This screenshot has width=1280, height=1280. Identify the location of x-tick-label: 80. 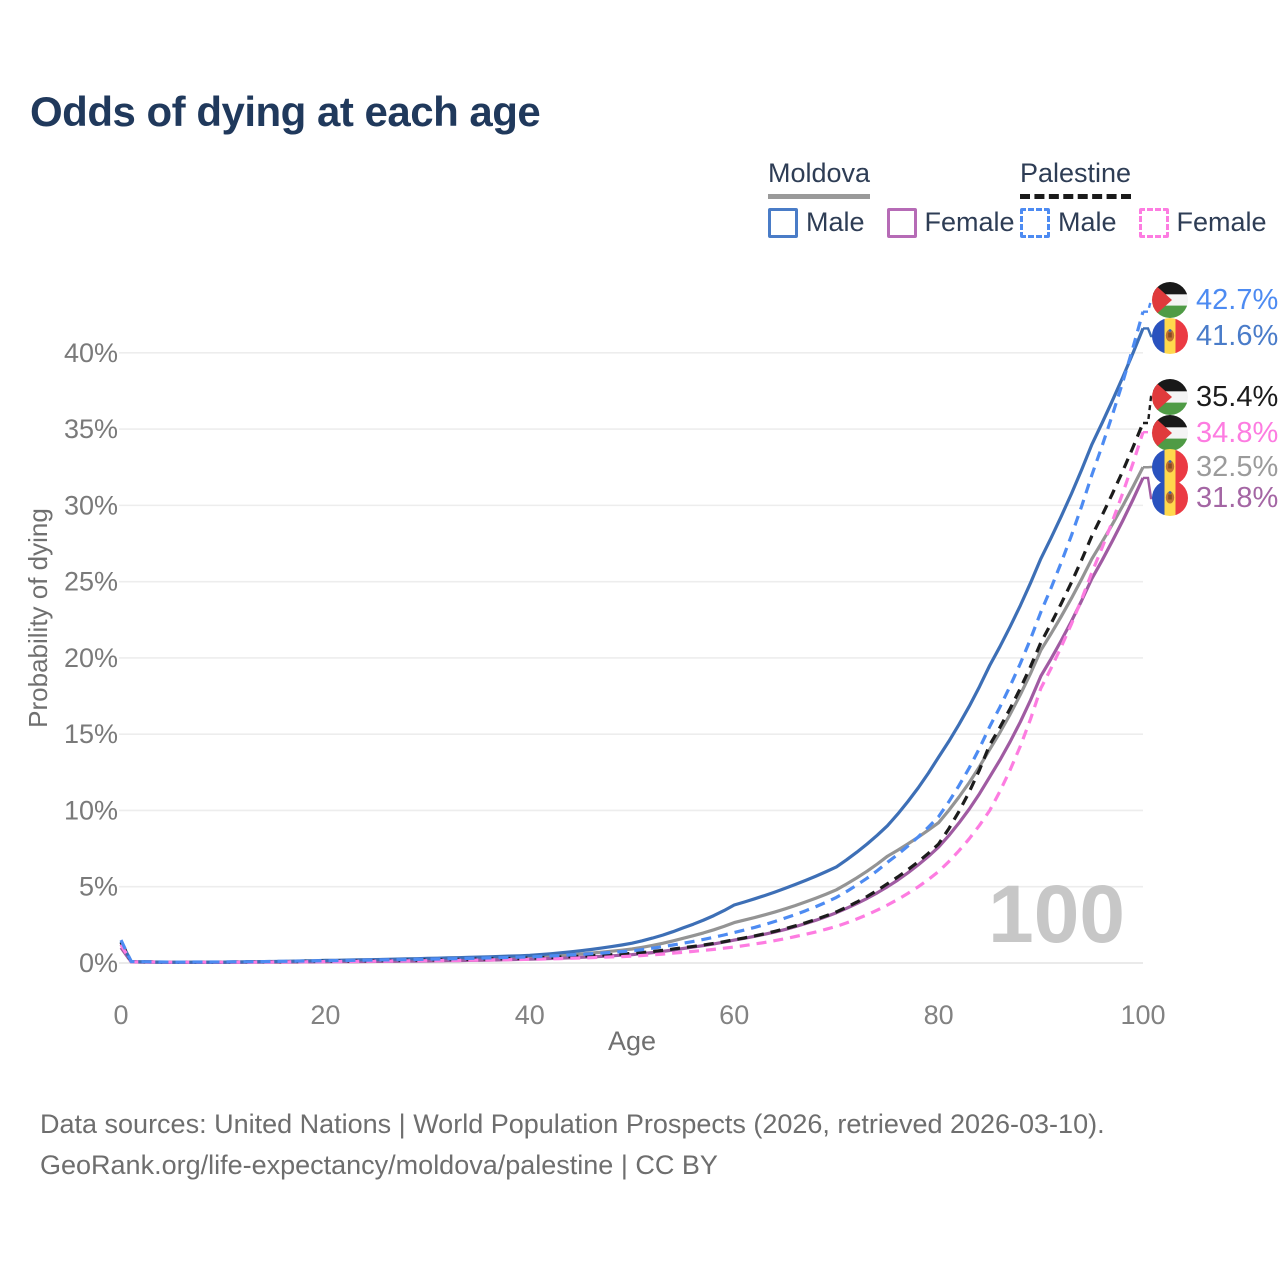
(939, 1015).